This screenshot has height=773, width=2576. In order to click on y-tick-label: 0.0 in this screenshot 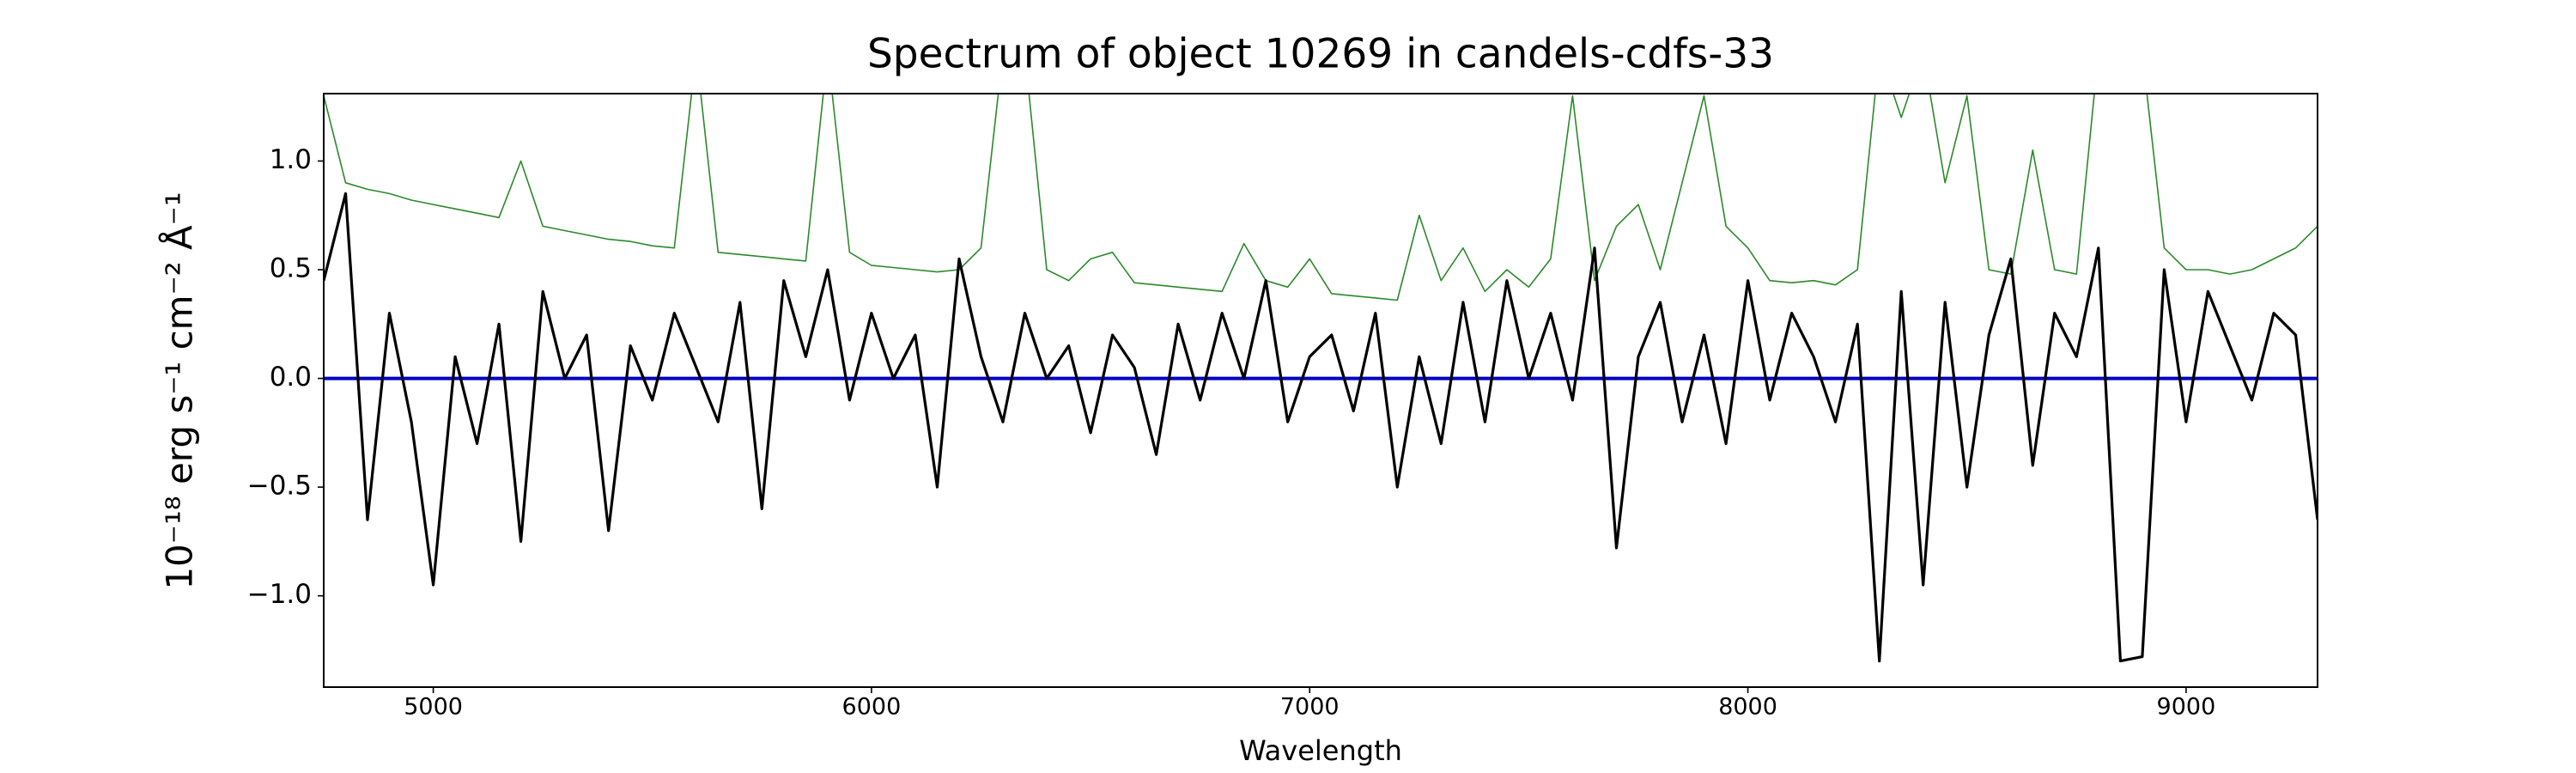, I will do `click(291, 377)`.